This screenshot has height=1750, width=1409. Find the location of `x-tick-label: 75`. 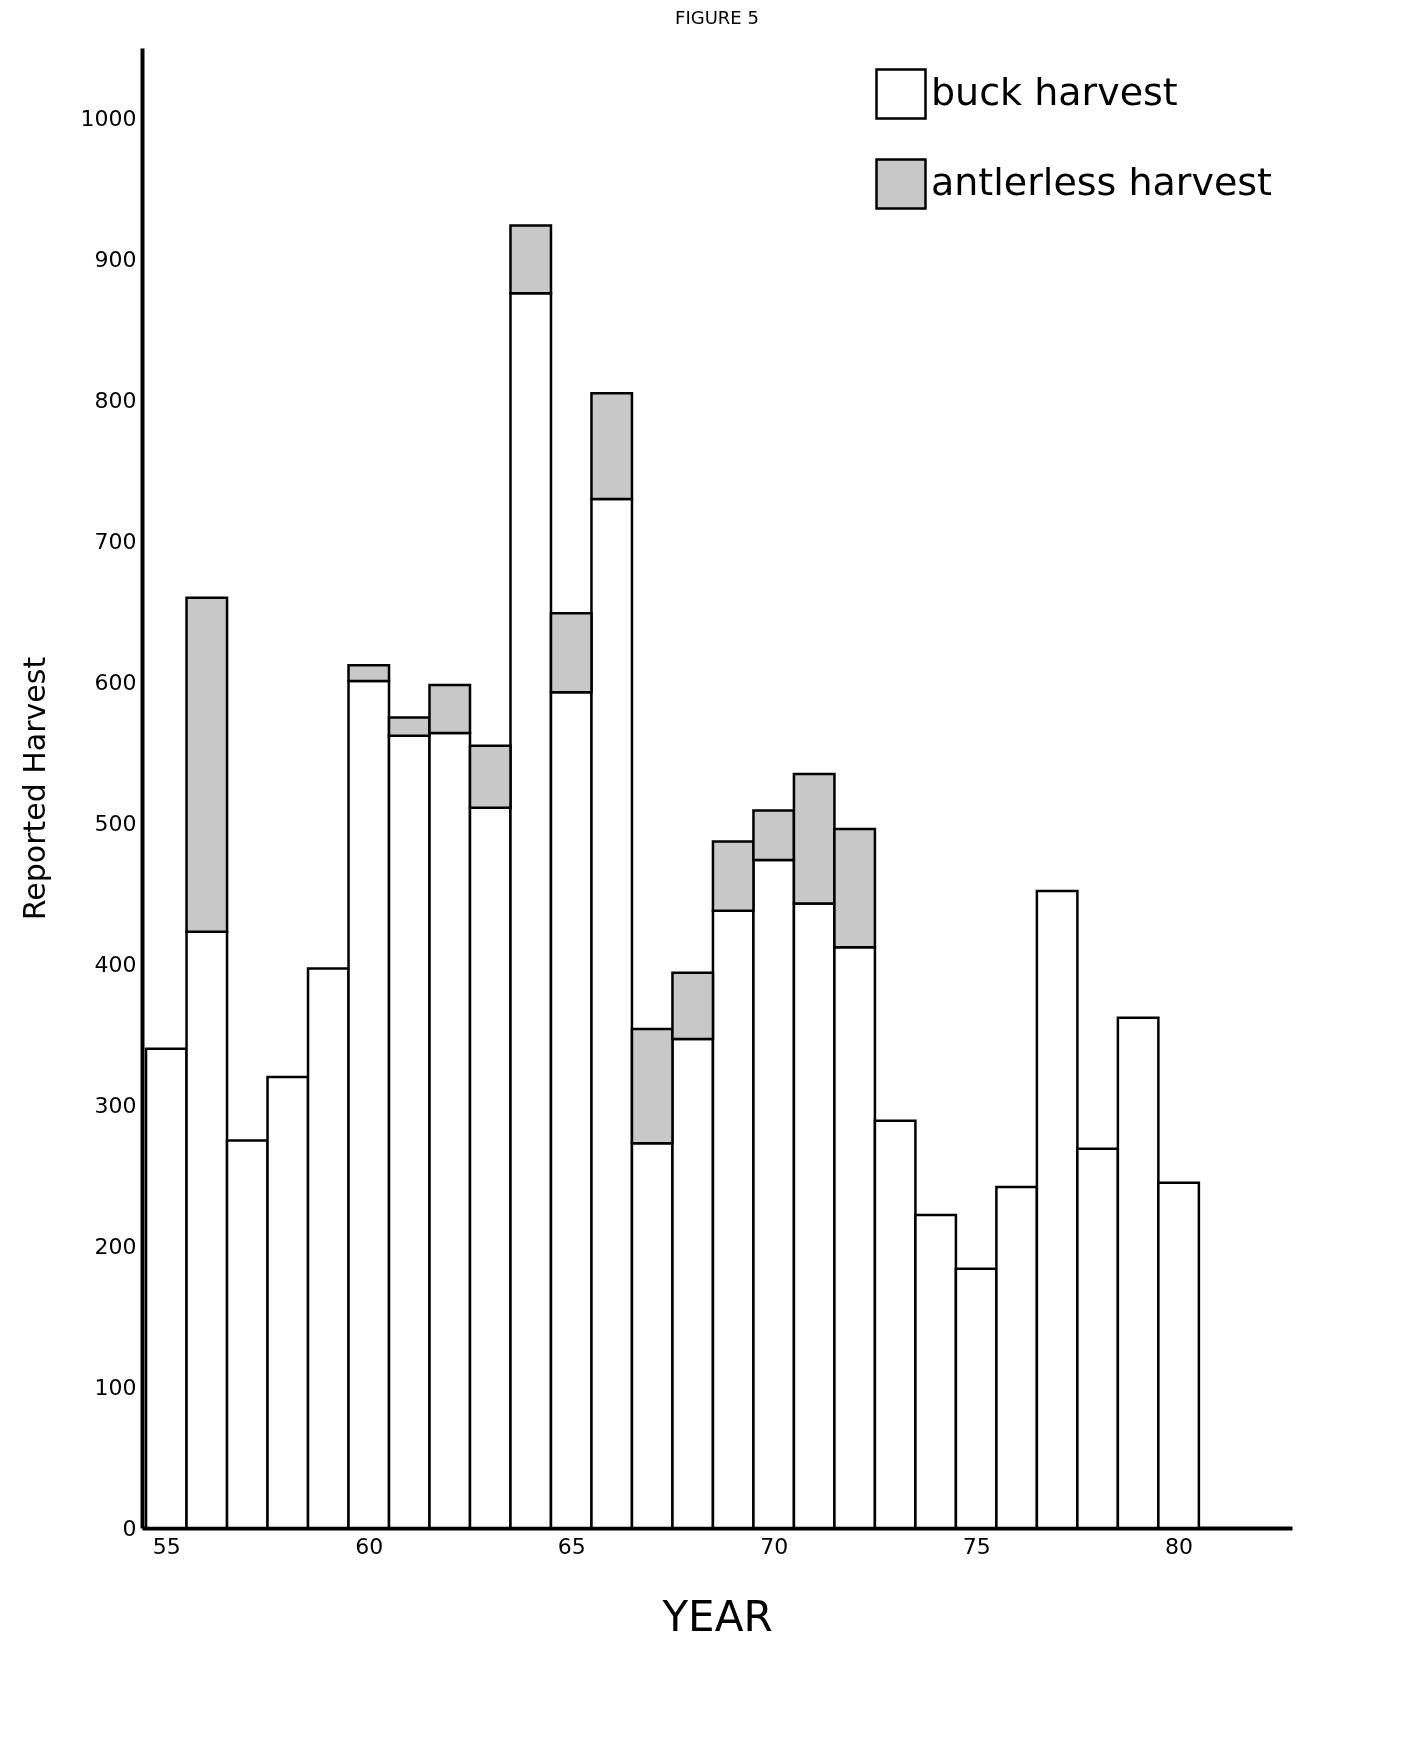

x-tick-label: 75 is located at coordinates (976, 1546).